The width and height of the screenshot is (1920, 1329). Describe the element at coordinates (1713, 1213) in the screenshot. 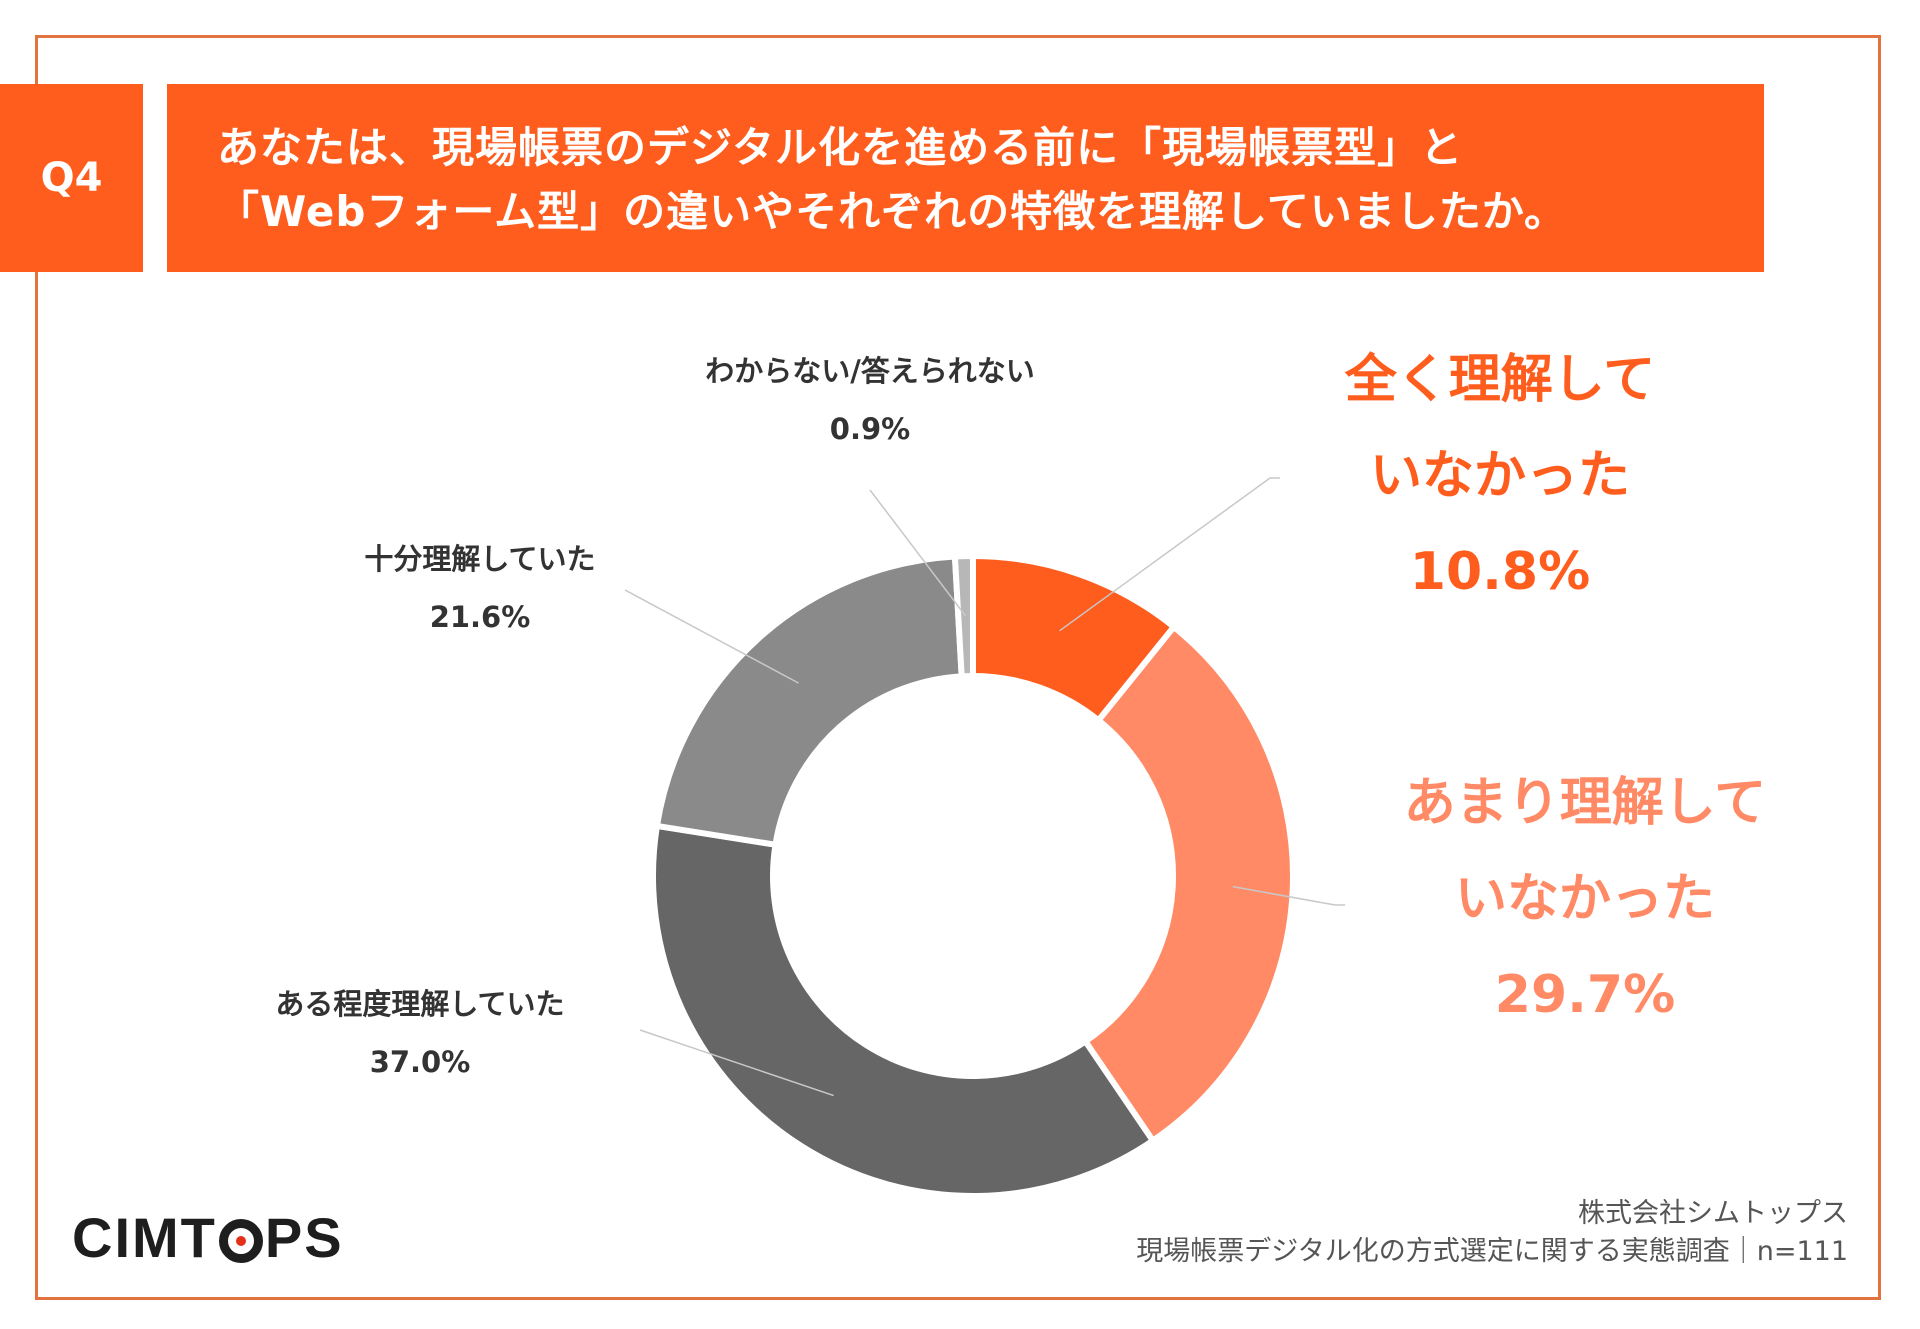

I see `source-company: 株式会社シムトップス` at that location.